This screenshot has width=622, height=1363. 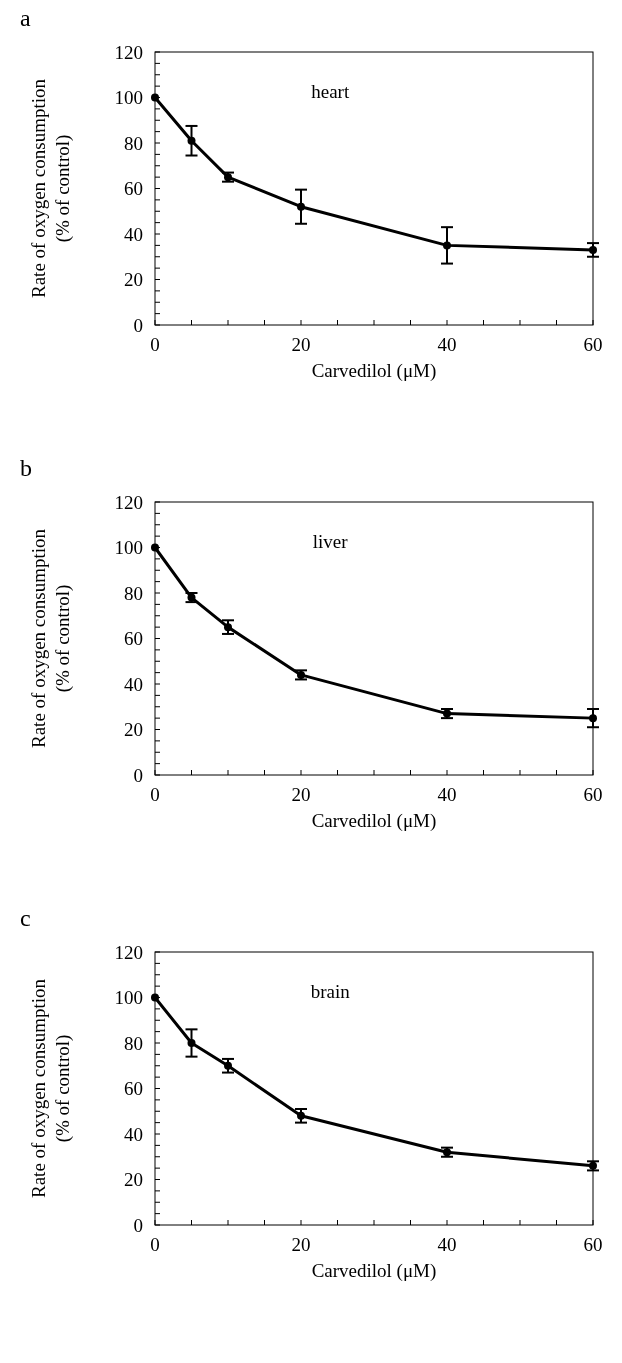 I want to click on annotation: heart, so click(x=330, y=91).